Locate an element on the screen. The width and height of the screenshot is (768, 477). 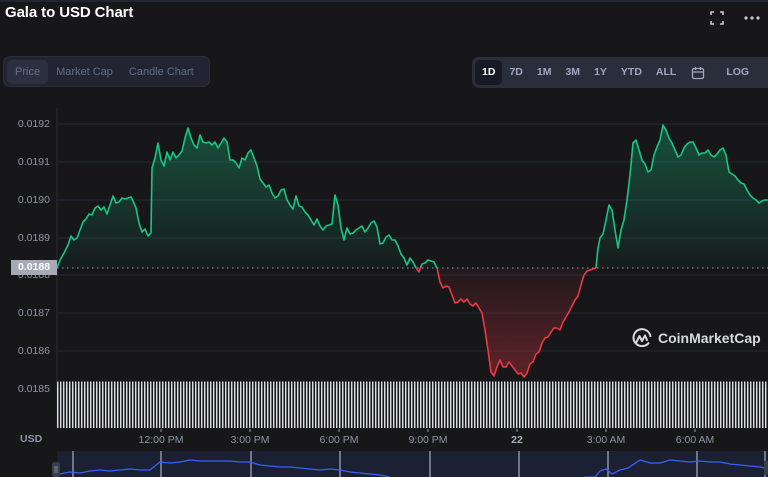
y-tick-label: 0.0192 is located at coordinates (33, 124).